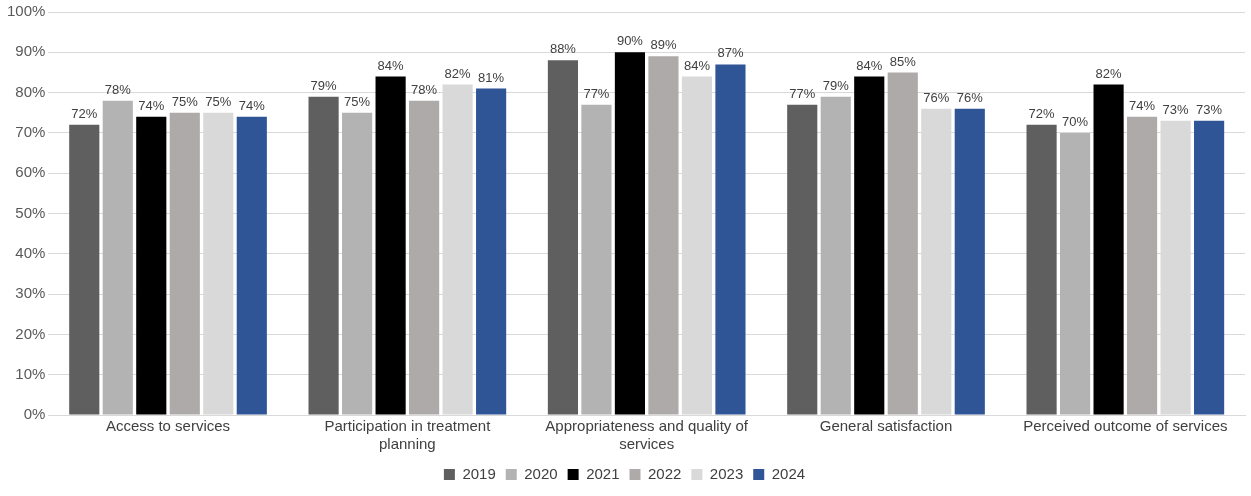  I want to click on data-label: 81%, so click(491, 77).